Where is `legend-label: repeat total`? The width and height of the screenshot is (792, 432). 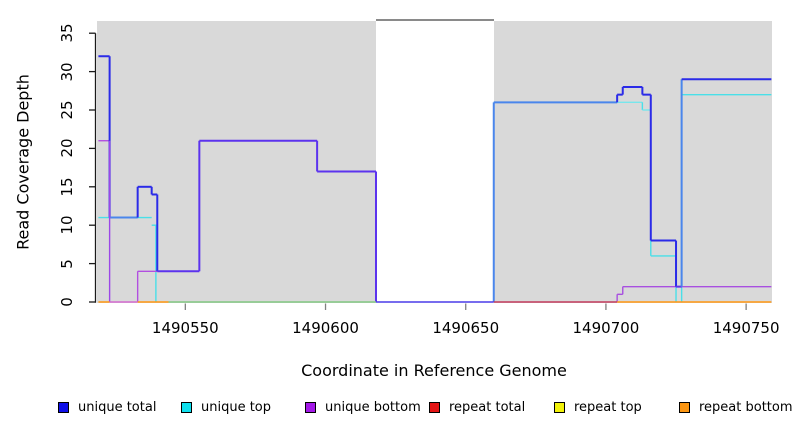 legend-label: repeat total is located at coordinates (487, 407).